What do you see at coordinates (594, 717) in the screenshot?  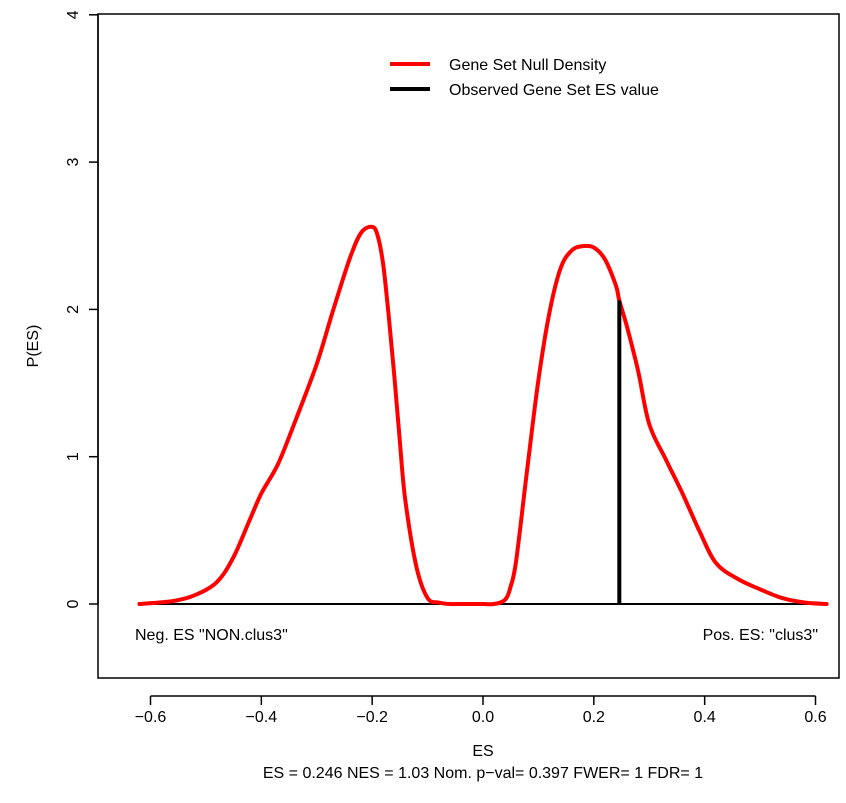 I see `x-tick-label: 0.2` at bounding box center [594, 717].